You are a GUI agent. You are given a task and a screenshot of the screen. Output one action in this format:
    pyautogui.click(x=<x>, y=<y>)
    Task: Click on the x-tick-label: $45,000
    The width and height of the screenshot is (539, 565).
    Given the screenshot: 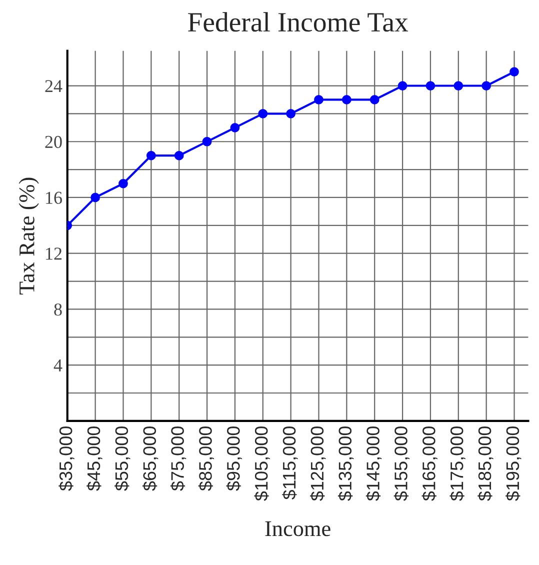 What is the action you would take?
    pyautogui.click(x=94, y=458)
    